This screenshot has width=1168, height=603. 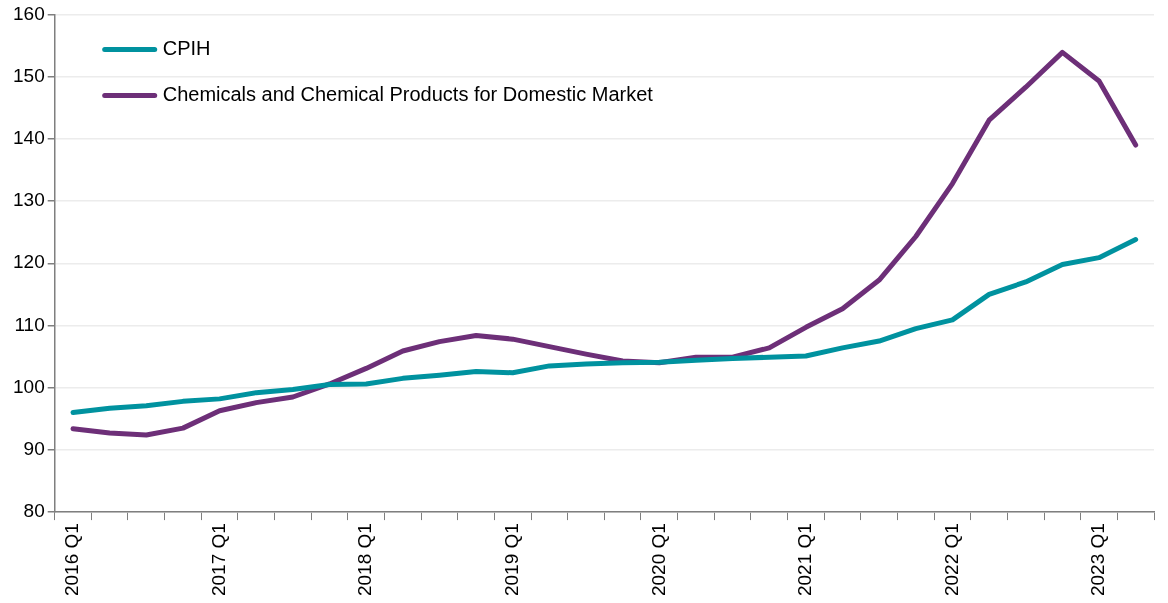 I want to click on y-tick-label: 120, so click(x=29, y=262).